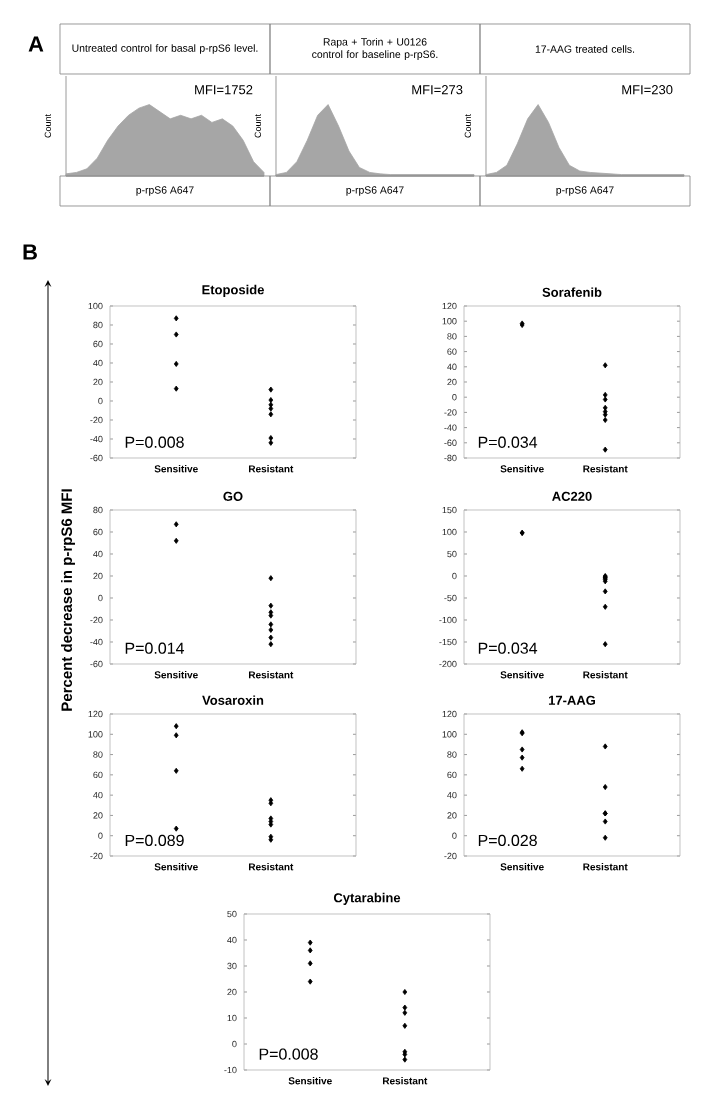  What do you see at coordinates (36, 44) in the screenshot?
I see `text: A` at bounding box center [36, 44].